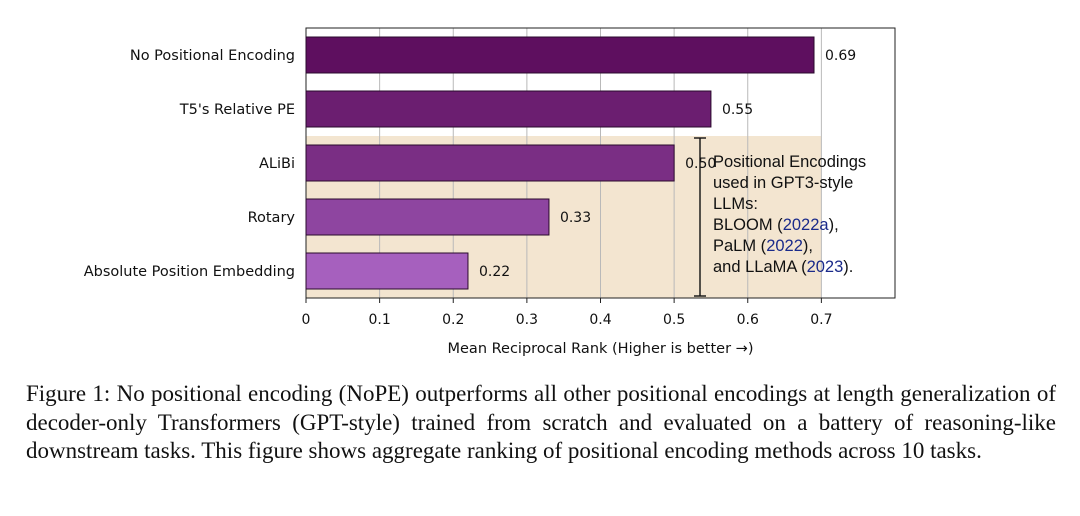  Describe the element at coordinates (821, 320) in the screenshot. I see `x-tick-label: 0.7` at that location.